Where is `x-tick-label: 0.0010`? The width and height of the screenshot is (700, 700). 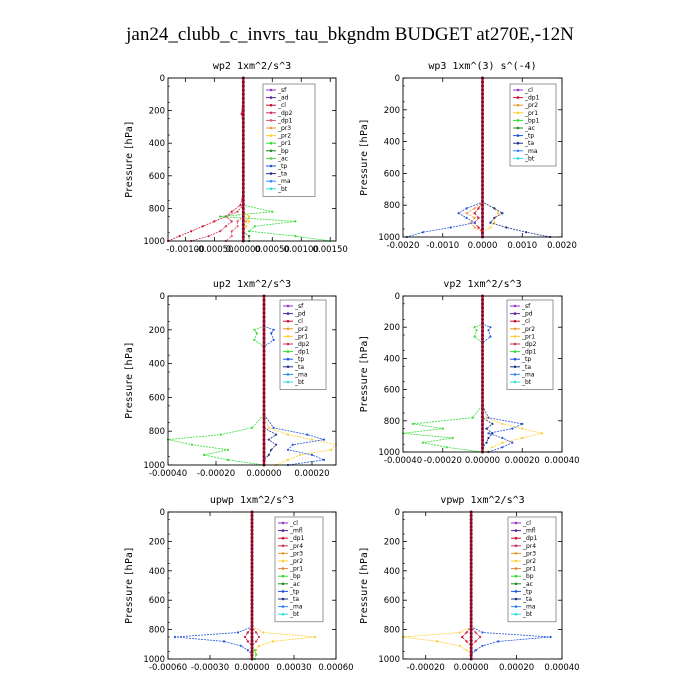
x-tick-label: 0.0010 is located at coordinates (522, 246).